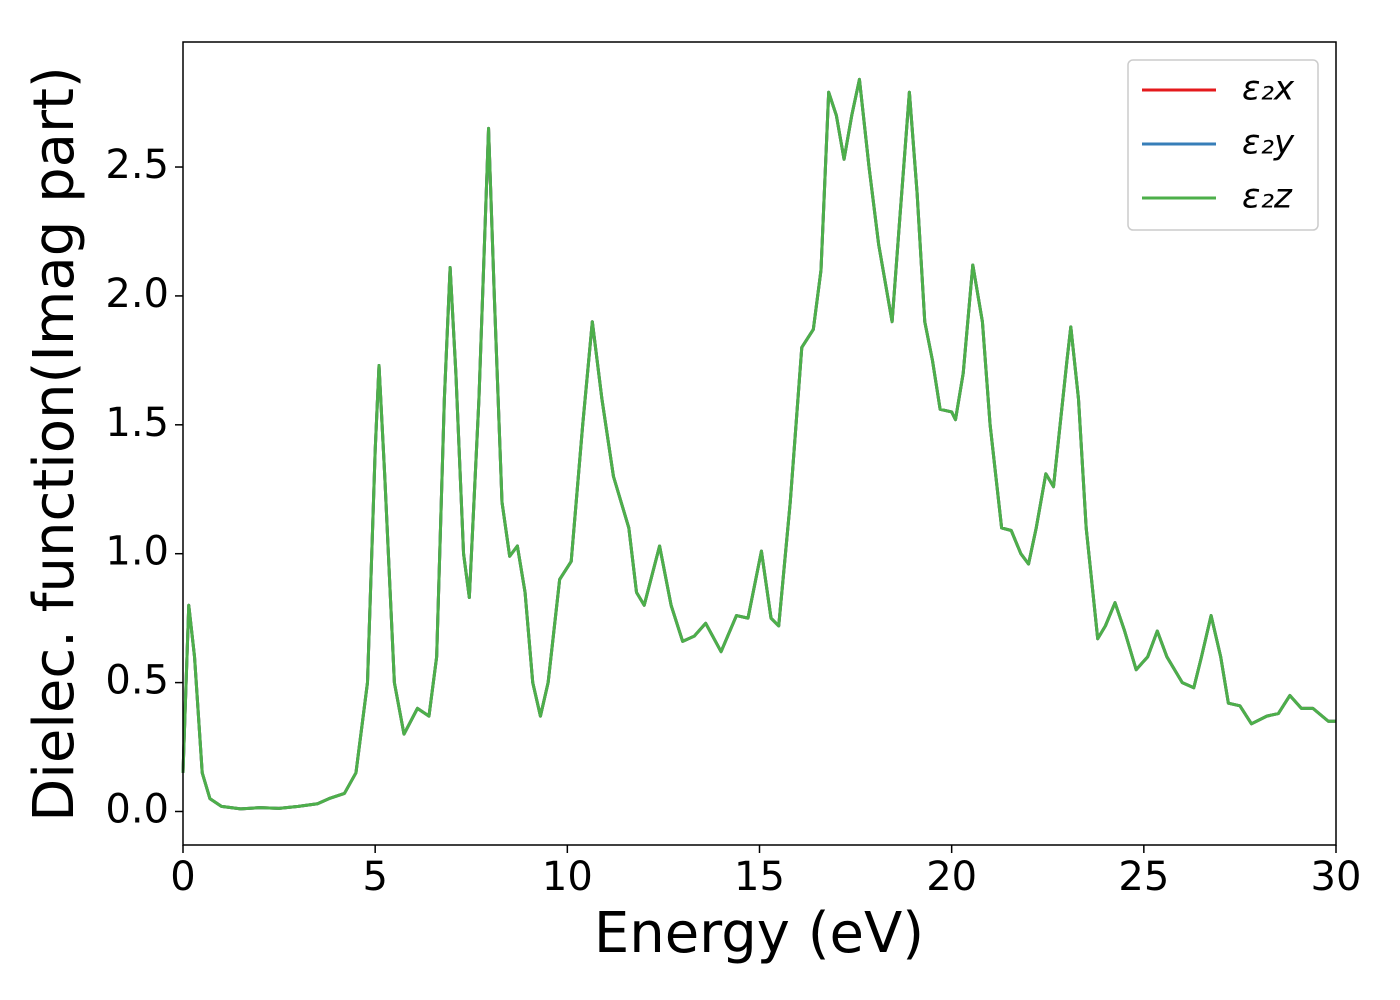 This screenshot has height=1000, width=1400. What do you see at coordinates (137, 681) in the screenshot?
I see `y-tick-label: 0.5` at bounding box center [137, 681].